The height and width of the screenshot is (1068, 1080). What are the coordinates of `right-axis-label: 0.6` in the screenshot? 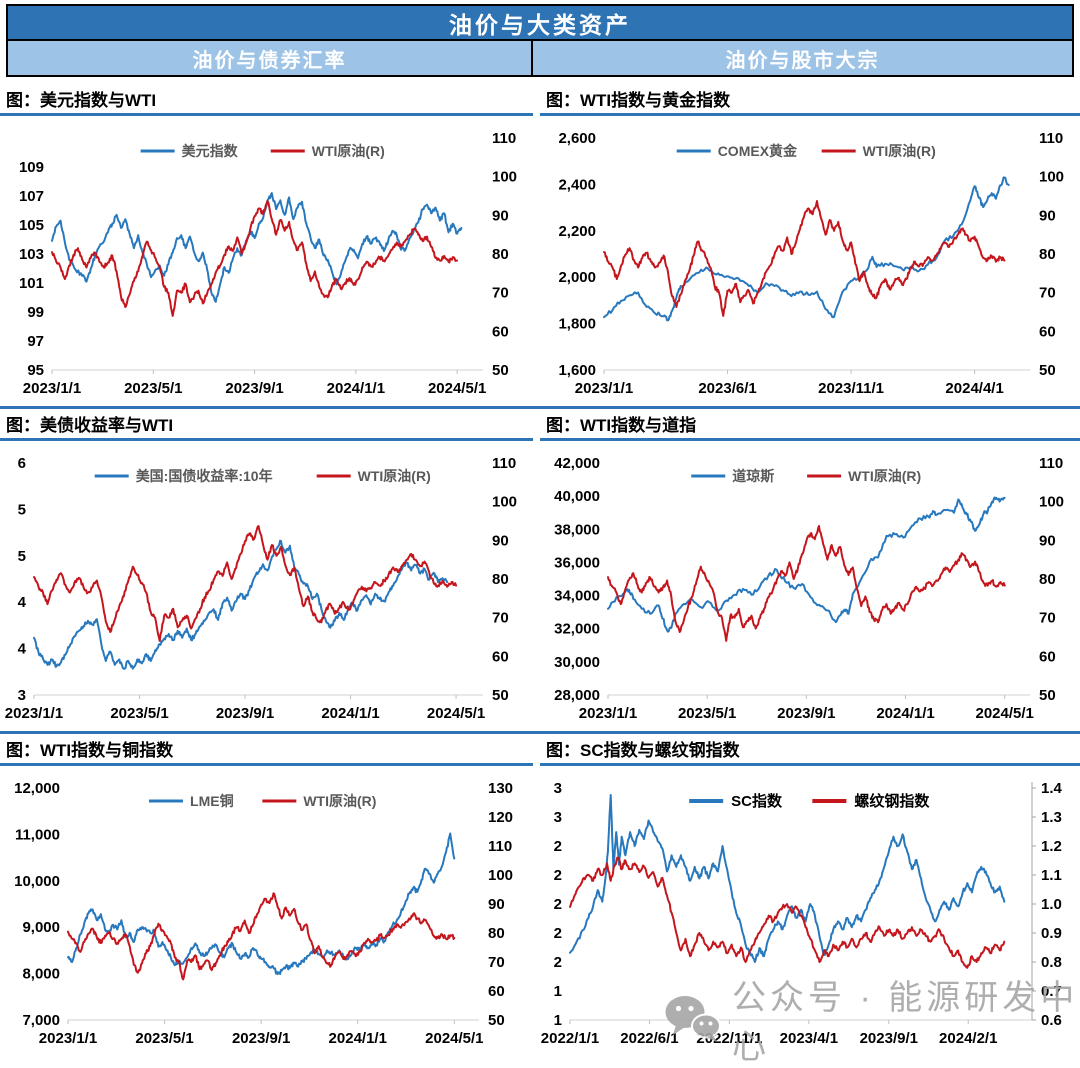 It's located at (1051, 1020).